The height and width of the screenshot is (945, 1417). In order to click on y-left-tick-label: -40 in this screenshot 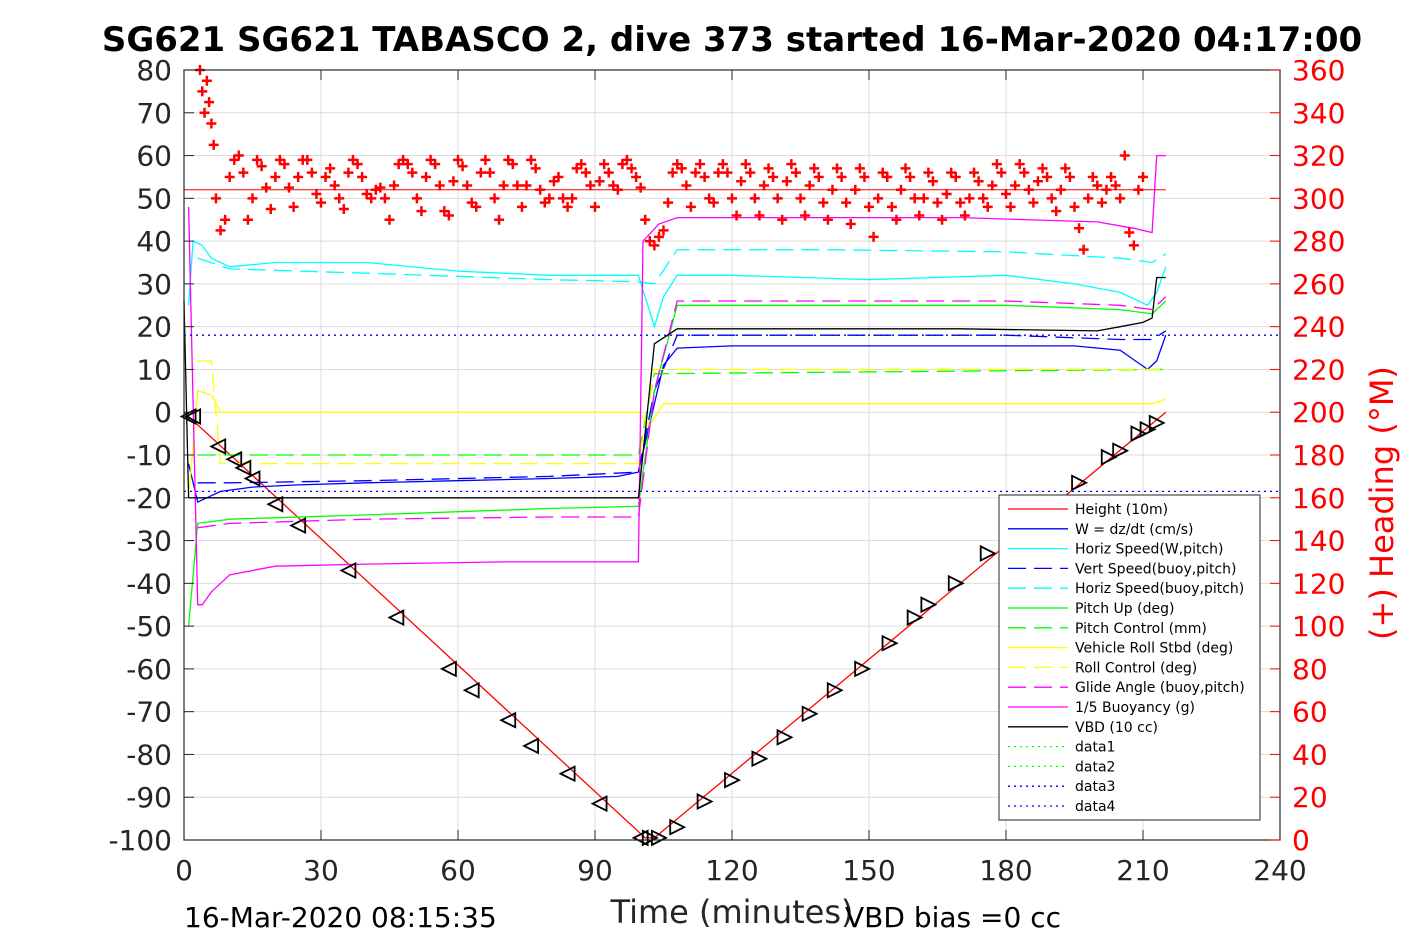, I will do `click(149, 583)`.